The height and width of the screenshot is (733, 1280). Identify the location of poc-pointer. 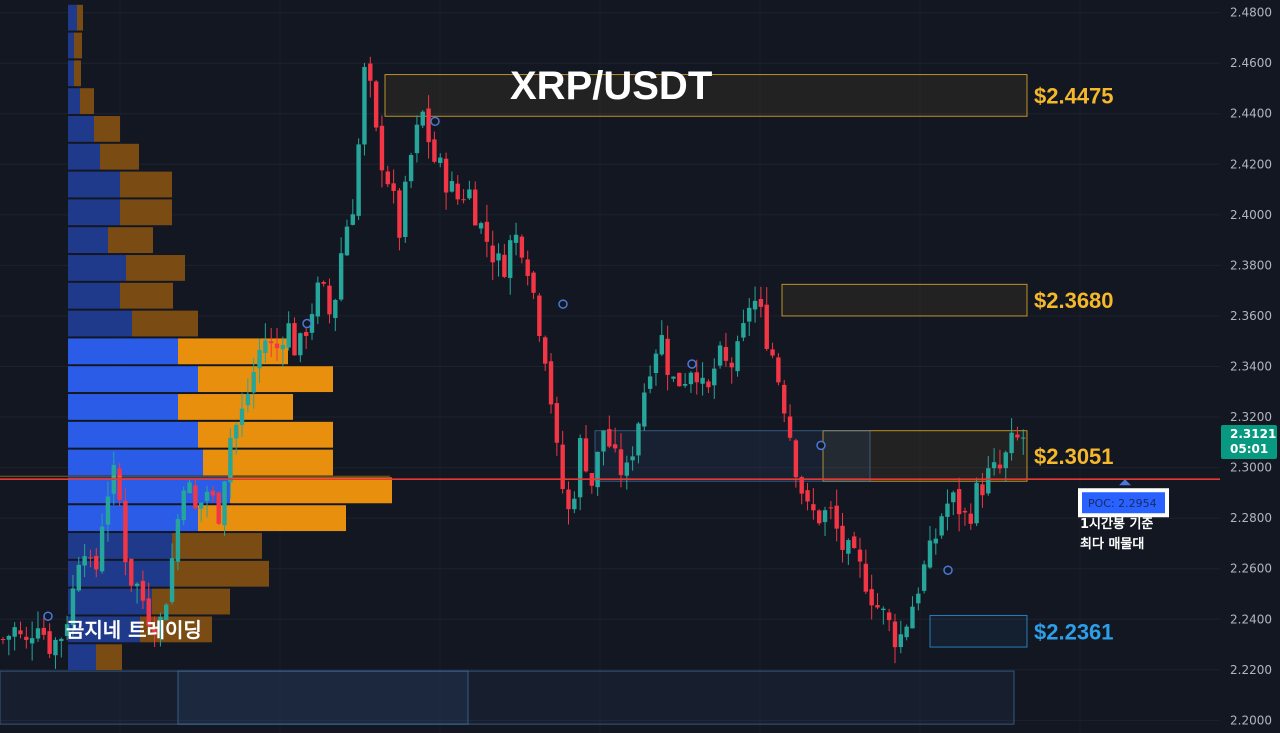
(1125, 482).